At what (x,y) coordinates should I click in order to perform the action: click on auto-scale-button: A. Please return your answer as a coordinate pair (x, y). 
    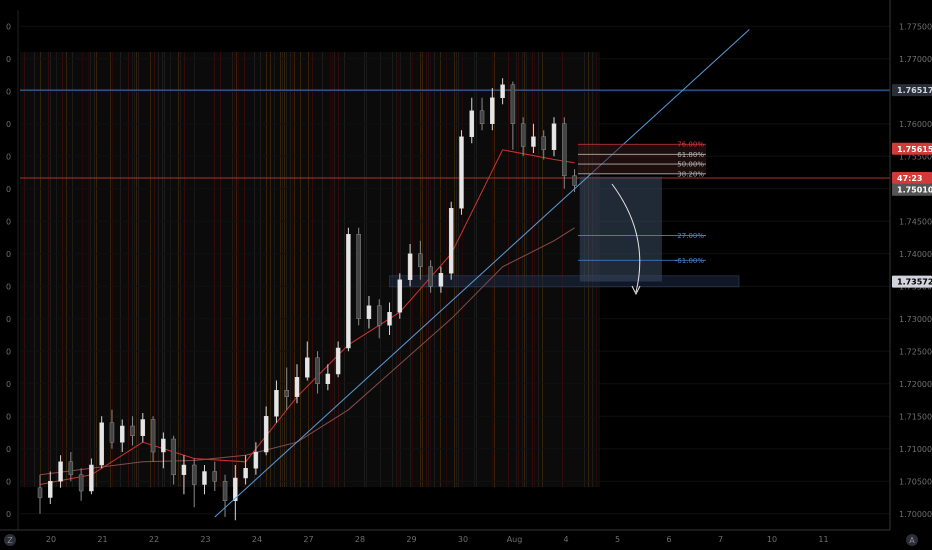
    Looking at the image, I should click on (912, 540).